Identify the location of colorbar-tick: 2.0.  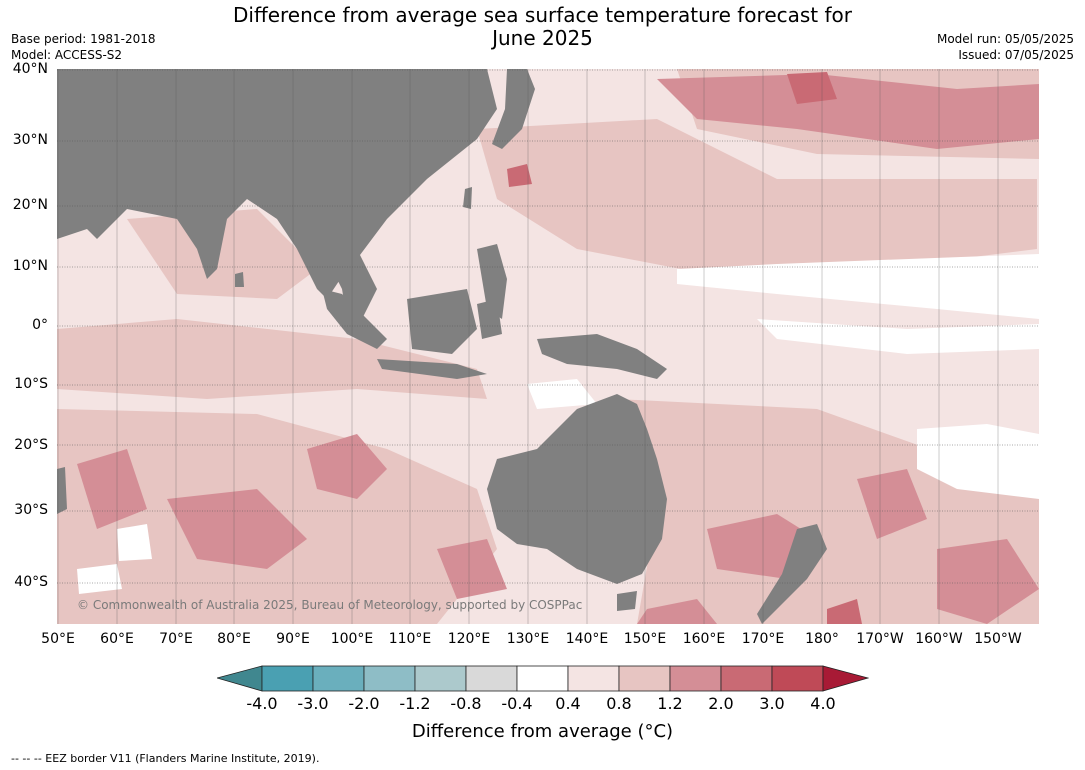
(721, 703).